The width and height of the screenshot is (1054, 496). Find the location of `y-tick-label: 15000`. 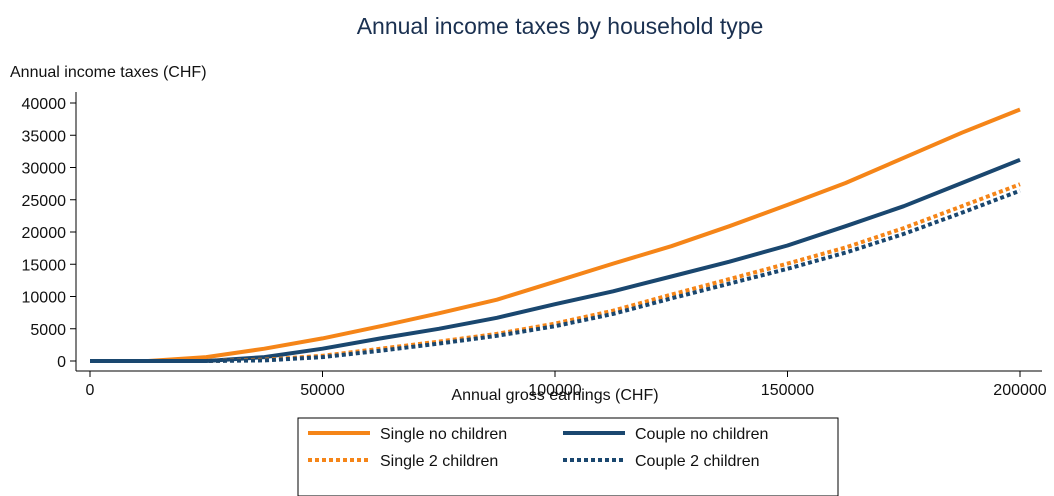

y-tick-label: 15000 is located at coordinates (44, 265).